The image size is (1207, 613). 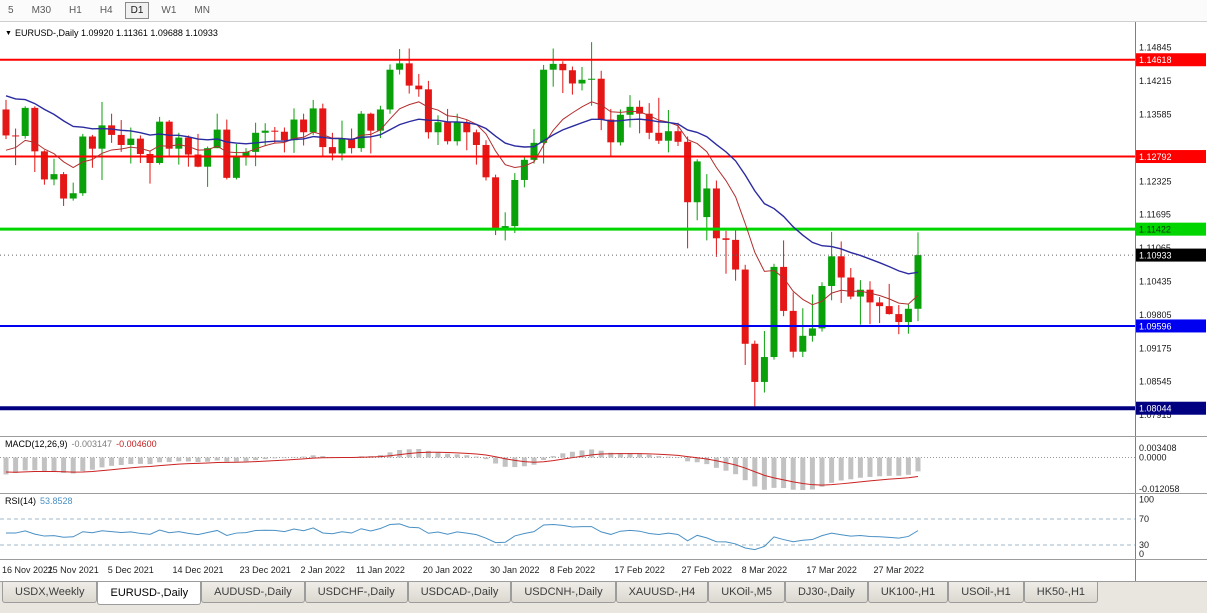 What do you see at coordinates (253, 592) in the screenshot?
I see `chart-tab-audusd-daily: AUDUSD-,Daily` at bounding box center [253, 592].